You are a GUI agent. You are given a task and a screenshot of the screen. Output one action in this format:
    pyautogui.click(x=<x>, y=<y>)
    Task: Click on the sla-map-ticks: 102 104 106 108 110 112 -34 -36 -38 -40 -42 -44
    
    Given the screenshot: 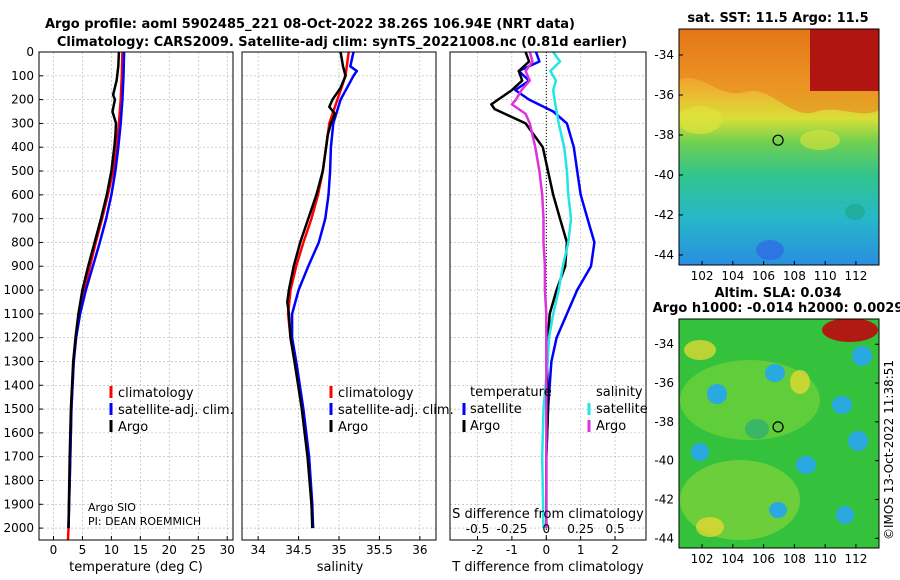 What is the action you would take?
    pyautogui.click(x=766, y=451)
    